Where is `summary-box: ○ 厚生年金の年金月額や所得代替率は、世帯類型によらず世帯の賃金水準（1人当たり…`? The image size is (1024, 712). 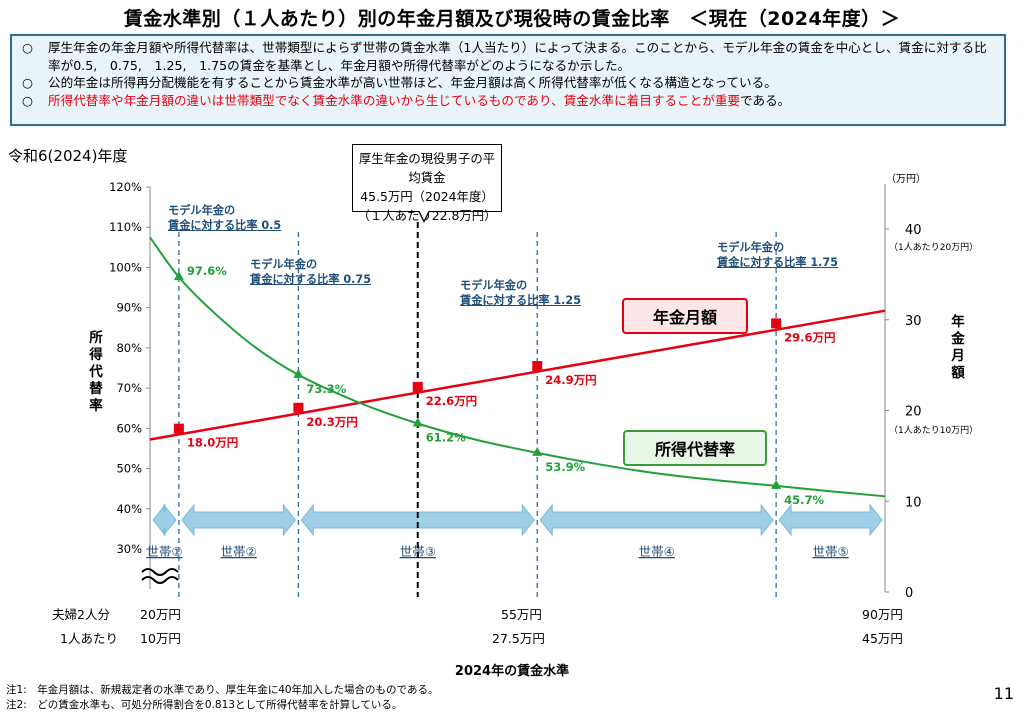
summary-box: ○ 厚生年金の年金月額や所得代替率は、世帯類型によらず世帯の賃金水準（1人当たり… is located at coordinates (508, 80).